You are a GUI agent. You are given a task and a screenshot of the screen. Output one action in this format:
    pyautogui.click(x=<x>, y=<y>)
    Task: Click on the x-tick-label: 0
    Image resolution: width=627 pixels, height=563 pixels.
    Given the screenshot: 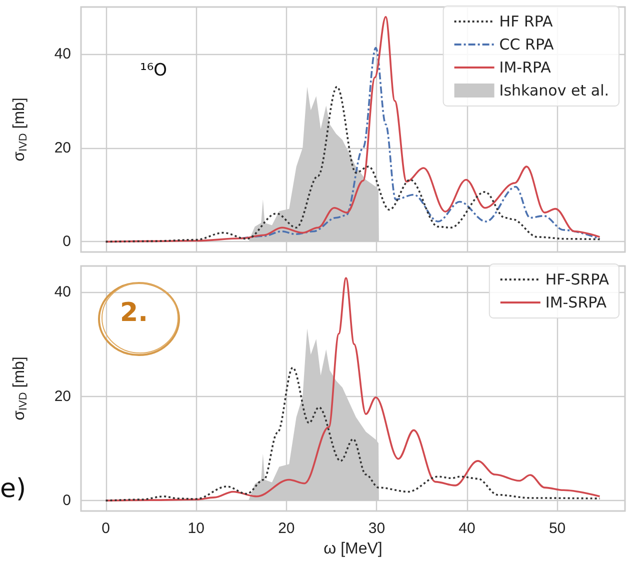 What is the action you would take?
    pyautogui.click(x=106, y=528)
    